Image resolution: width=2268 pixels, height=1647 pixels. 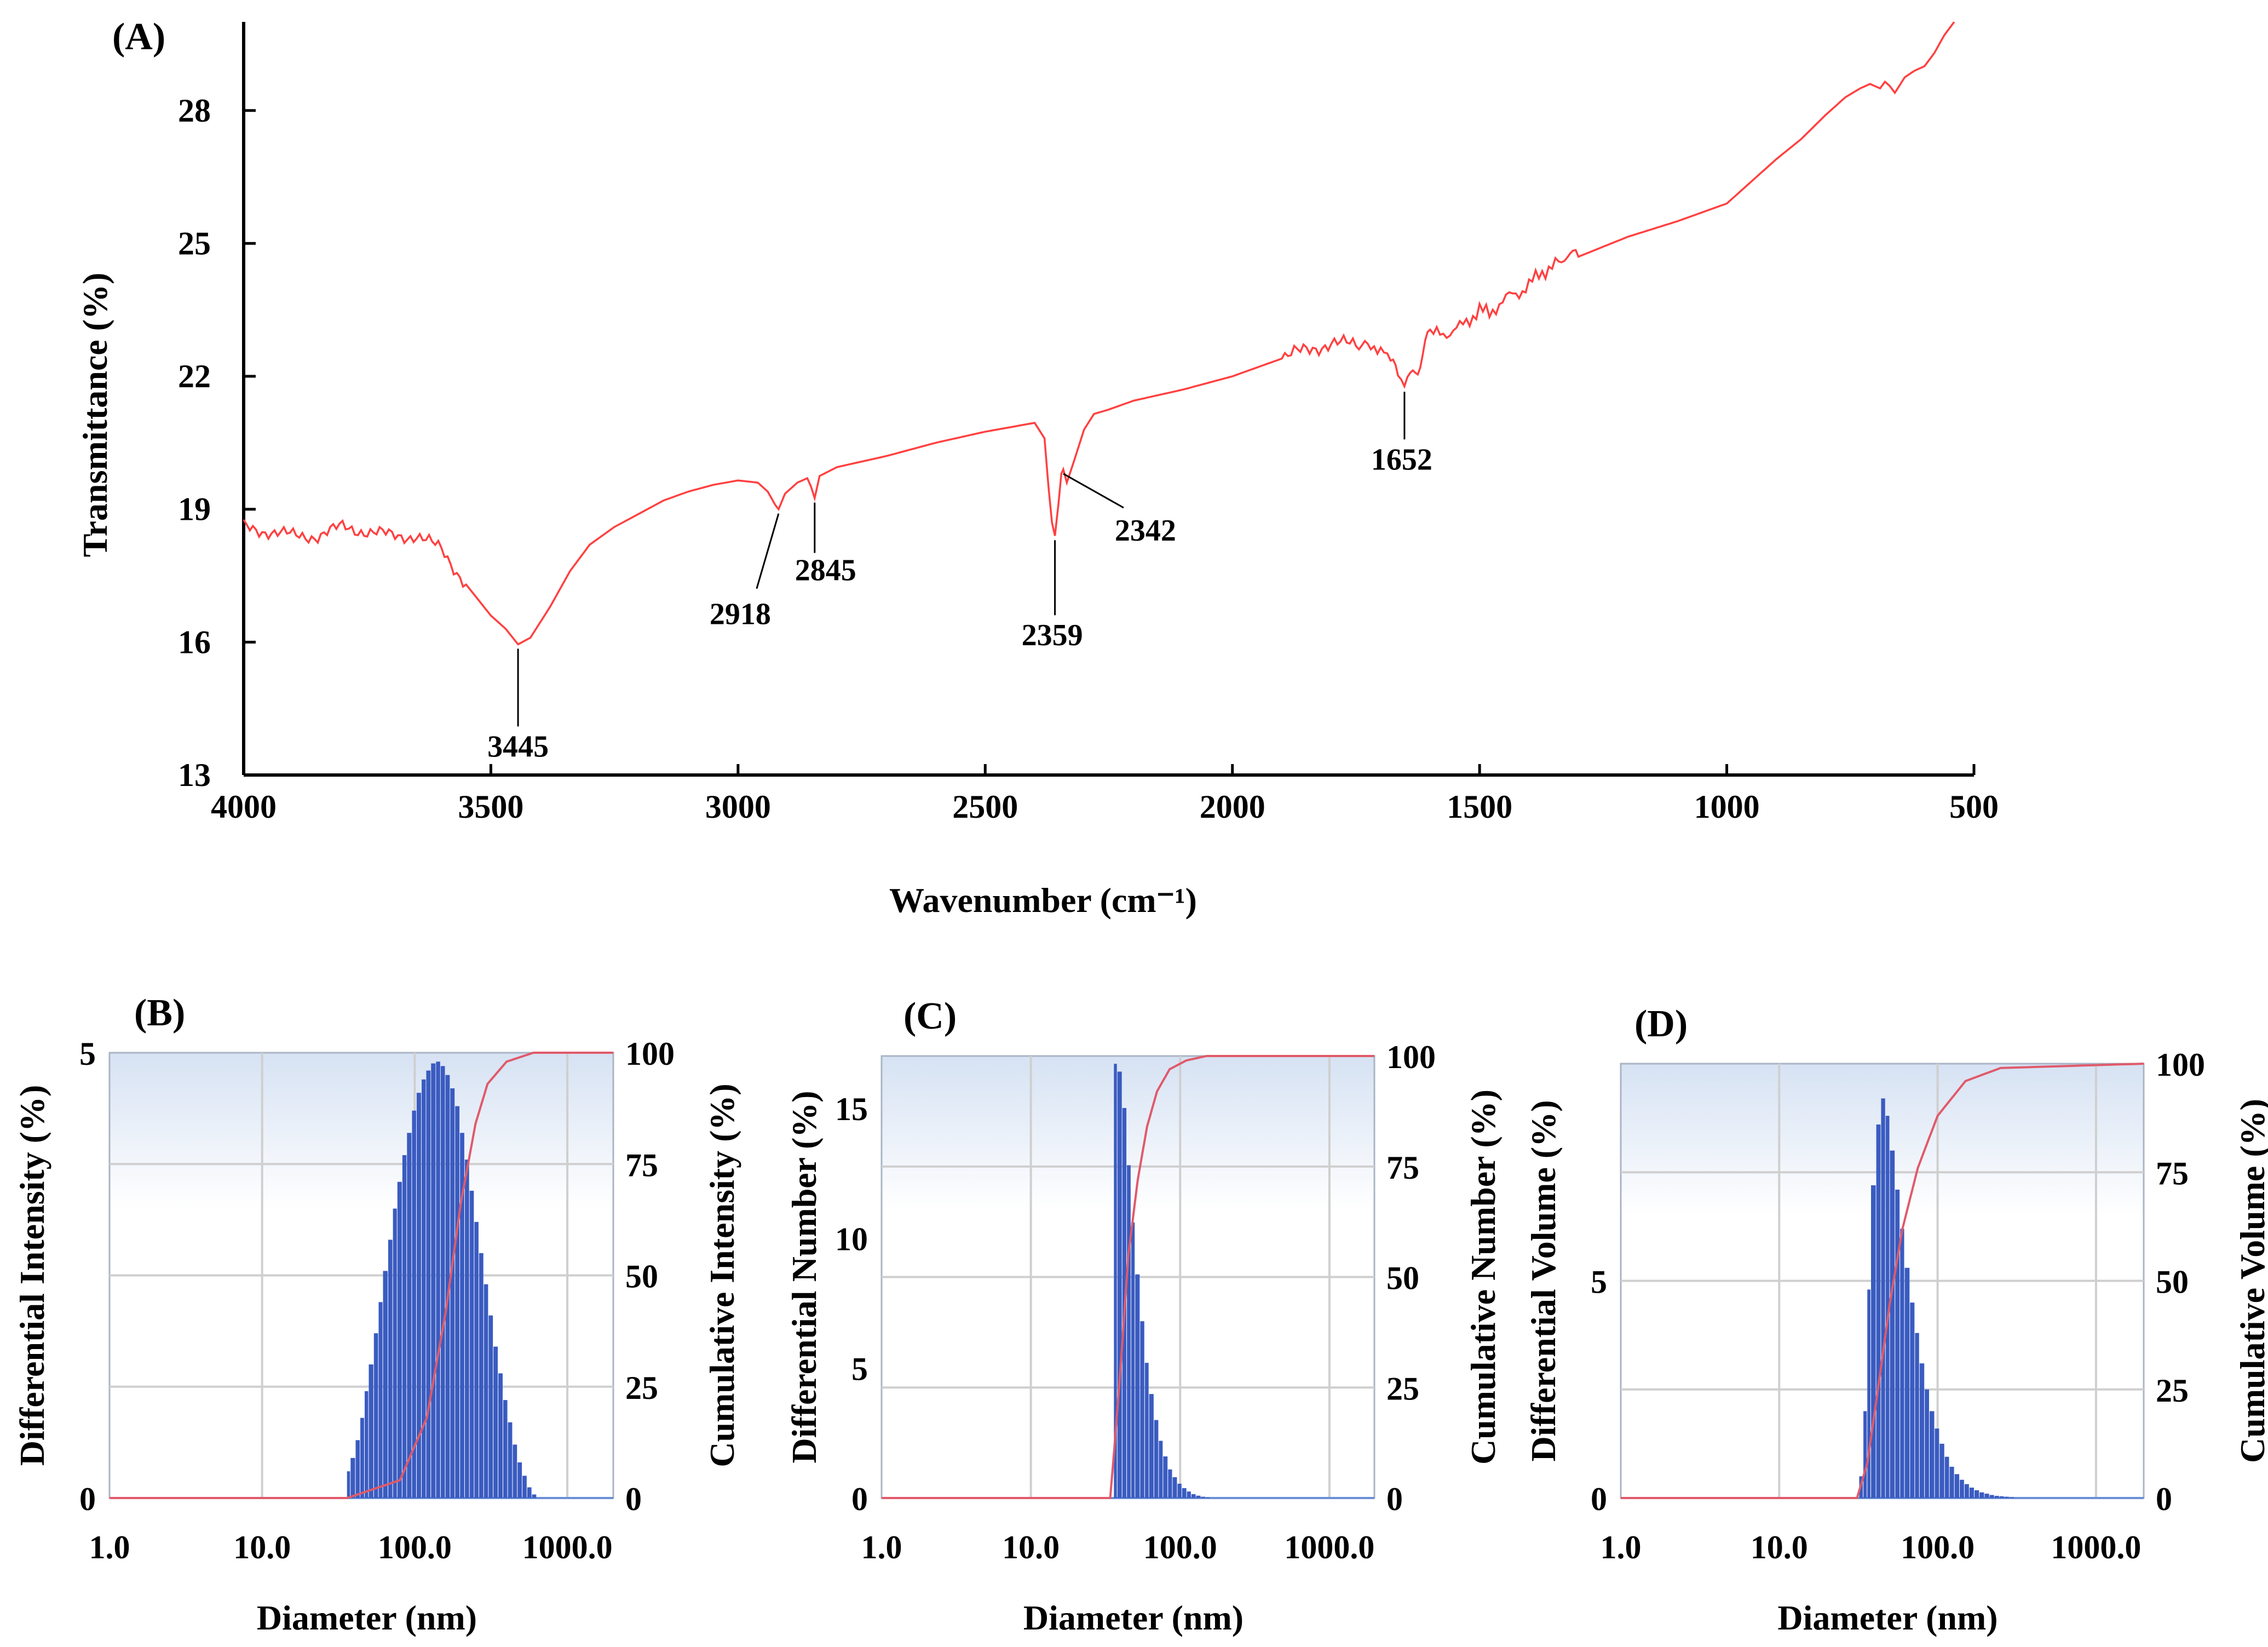 What do you see at coordinates (1133, 1618) in the screenshot?
I see `x-axis-title: Diameter (nm)` at bounding box center [1133, 1618].